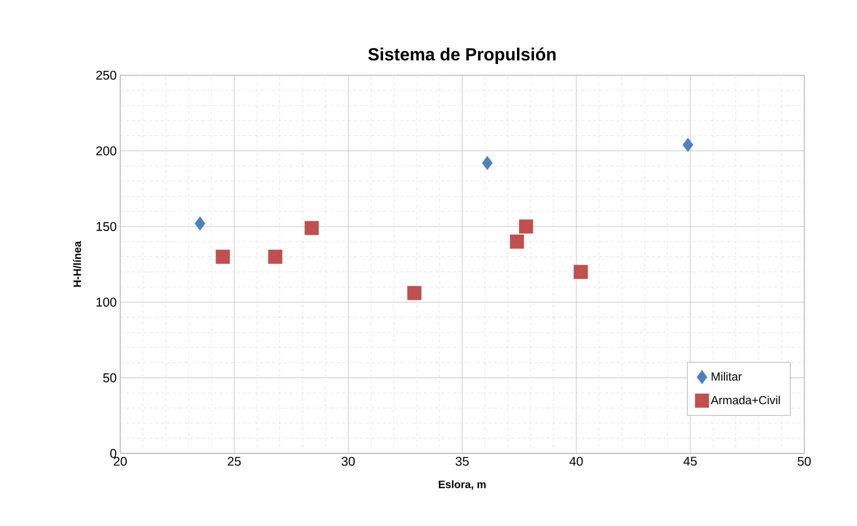  I want to click on x-tick-label: 35, so click(462, 461).